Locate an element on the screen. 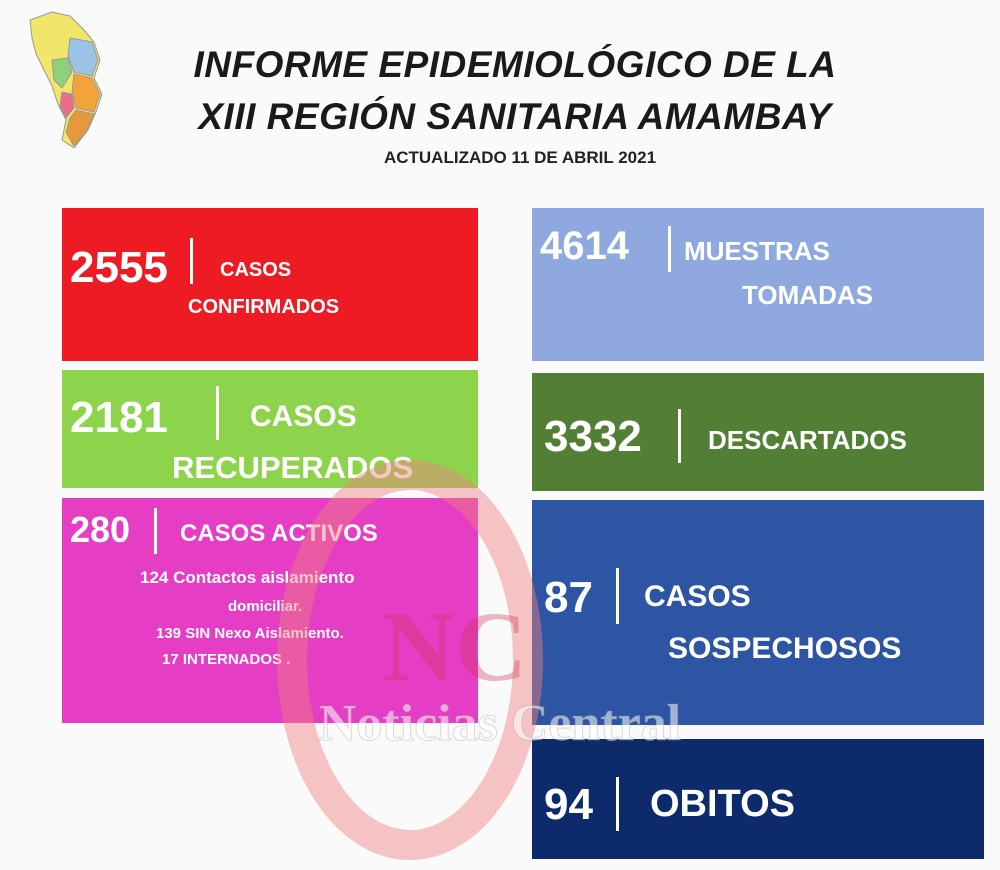  confirmed-label-line2: CONFIRMADOS is located at coordinates (264, 307).